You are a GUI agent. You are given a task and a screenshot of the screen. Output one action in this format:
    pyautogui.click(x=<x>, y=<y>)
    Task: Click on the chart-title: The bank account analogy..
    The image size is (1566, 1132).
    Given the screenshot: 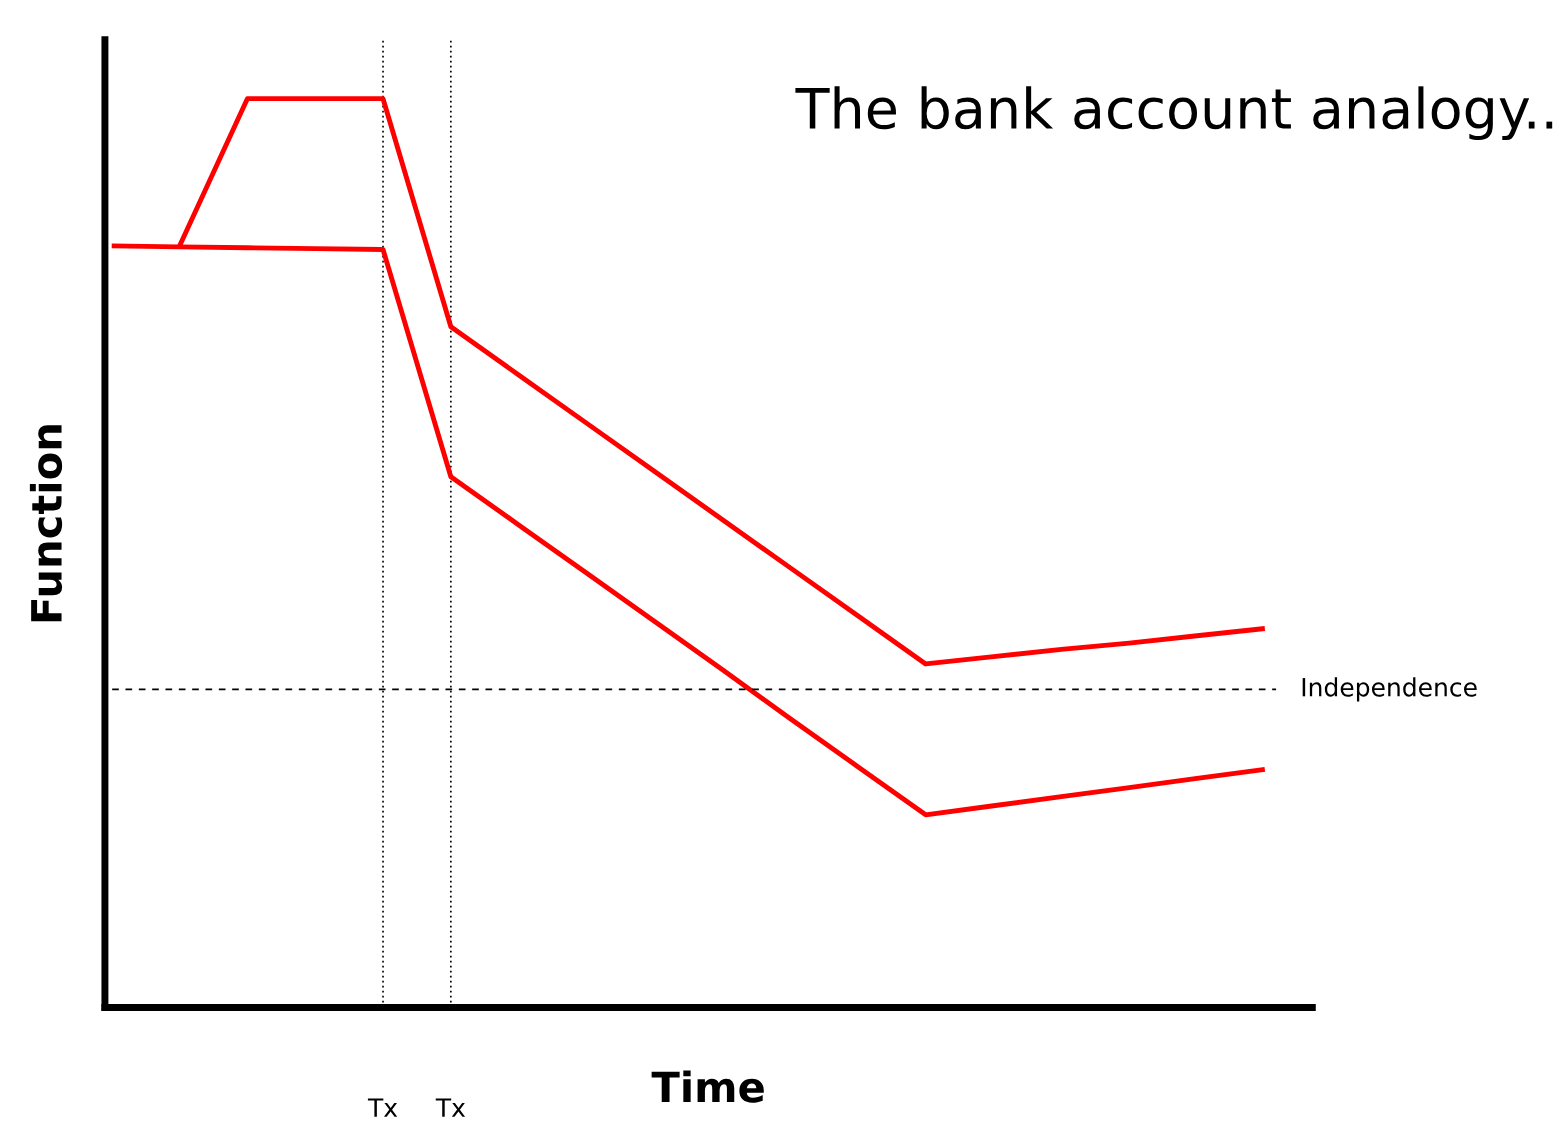 What is the action you would take?
    pyautogui.click(x=1174, y=113)
    